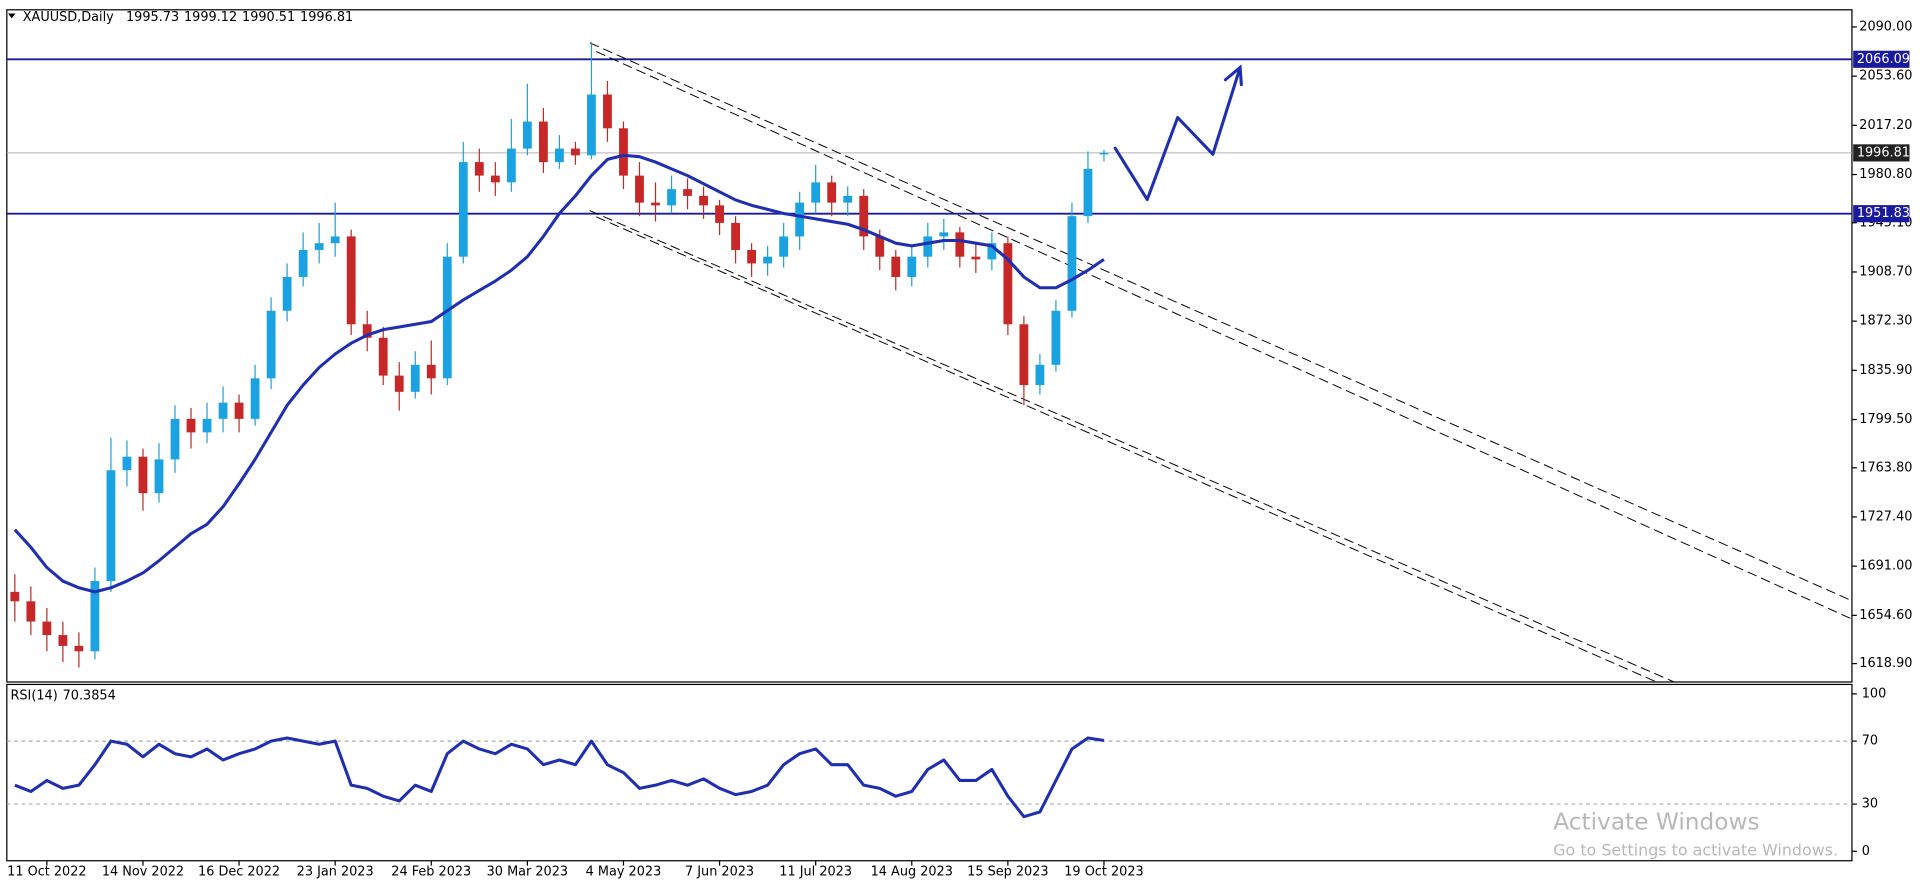 Image resolution: width=1920 pixels, height=884 pixels. I want to click on x-tick-label: 7 Jun 2023, so click(719, 871).